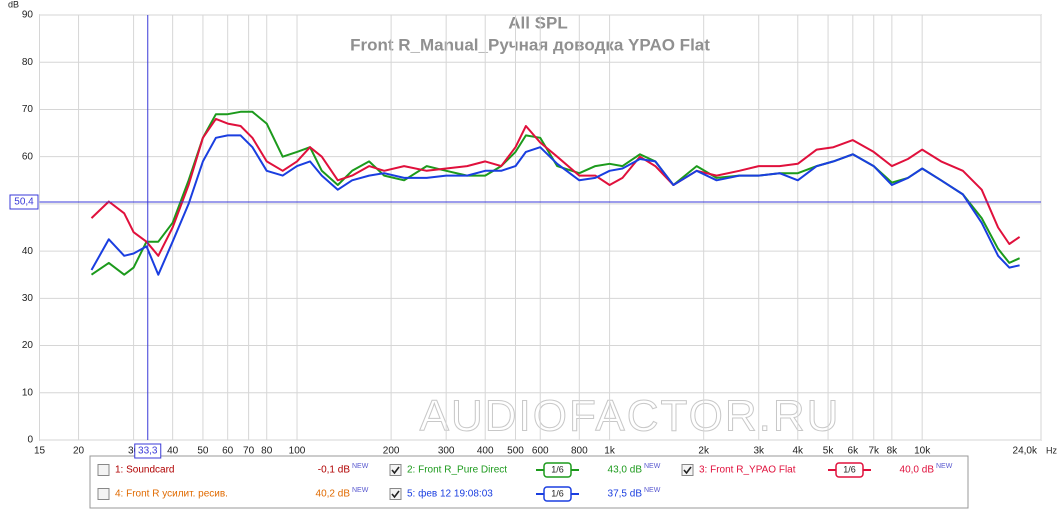  Describe the element at coordinates (529, 482) in the screenshot. I see `legend-box` at that location.